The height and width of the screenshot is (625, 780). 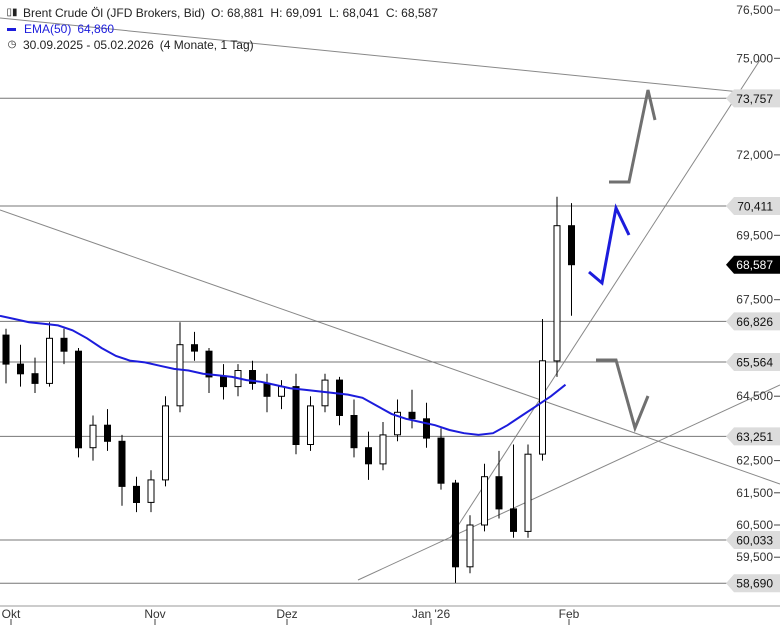 What do you see at coordinates (11, 29) in the screenshot?
I see `ema-line-icon` at bounding box center [11, 29].